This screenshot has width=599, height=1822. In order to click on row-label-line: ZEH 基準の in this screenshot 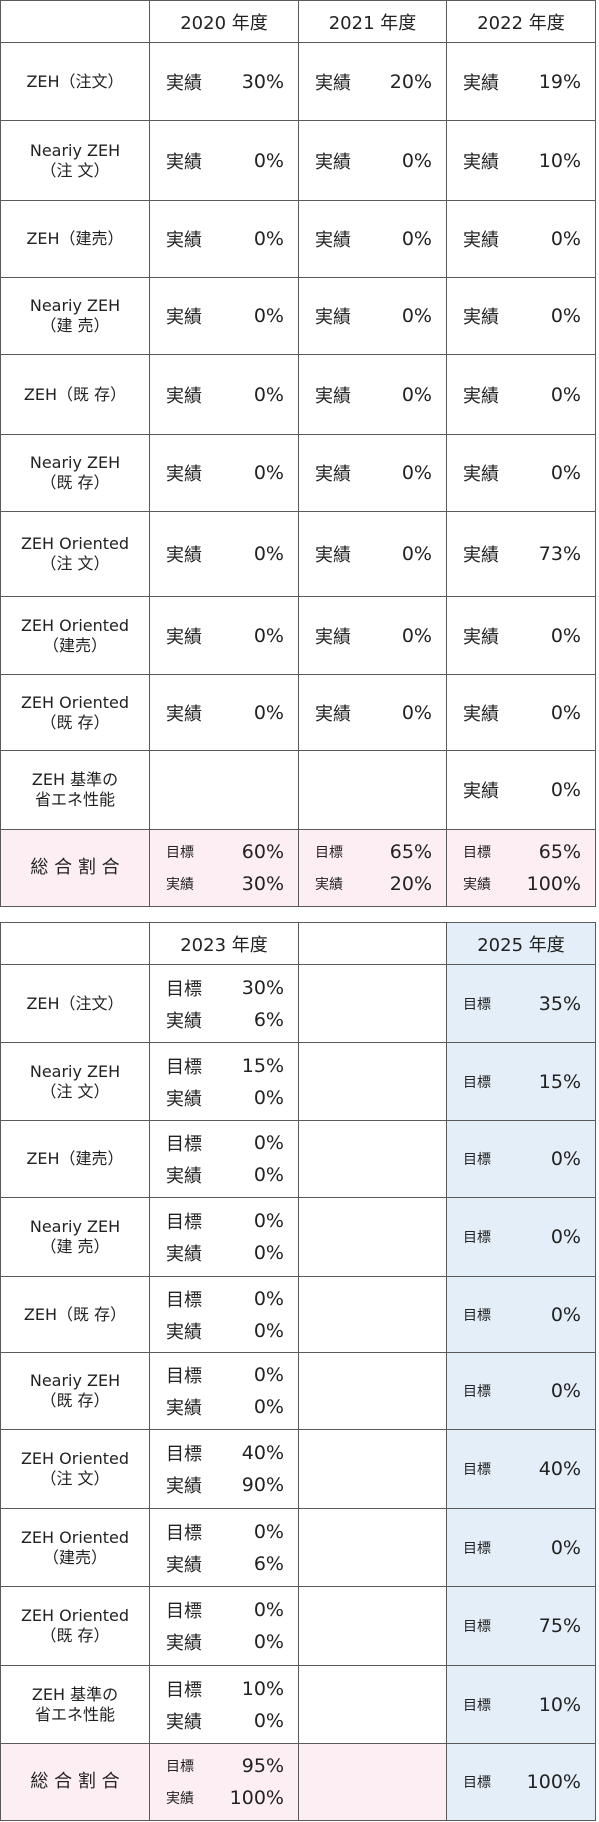, I will do `click(75, 1694)`.